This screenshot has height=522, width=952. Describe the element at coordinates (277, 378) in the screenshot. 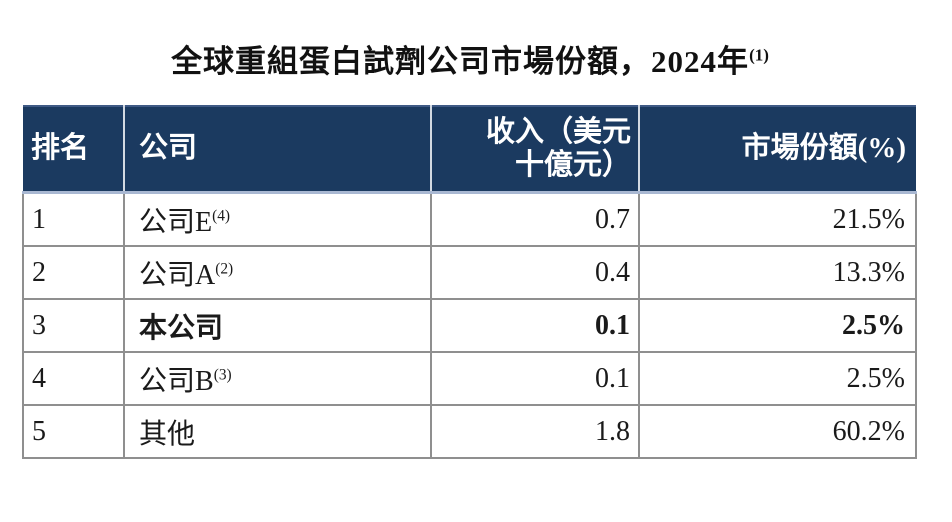

I see `cell-company: 公司B(3)` at that location.